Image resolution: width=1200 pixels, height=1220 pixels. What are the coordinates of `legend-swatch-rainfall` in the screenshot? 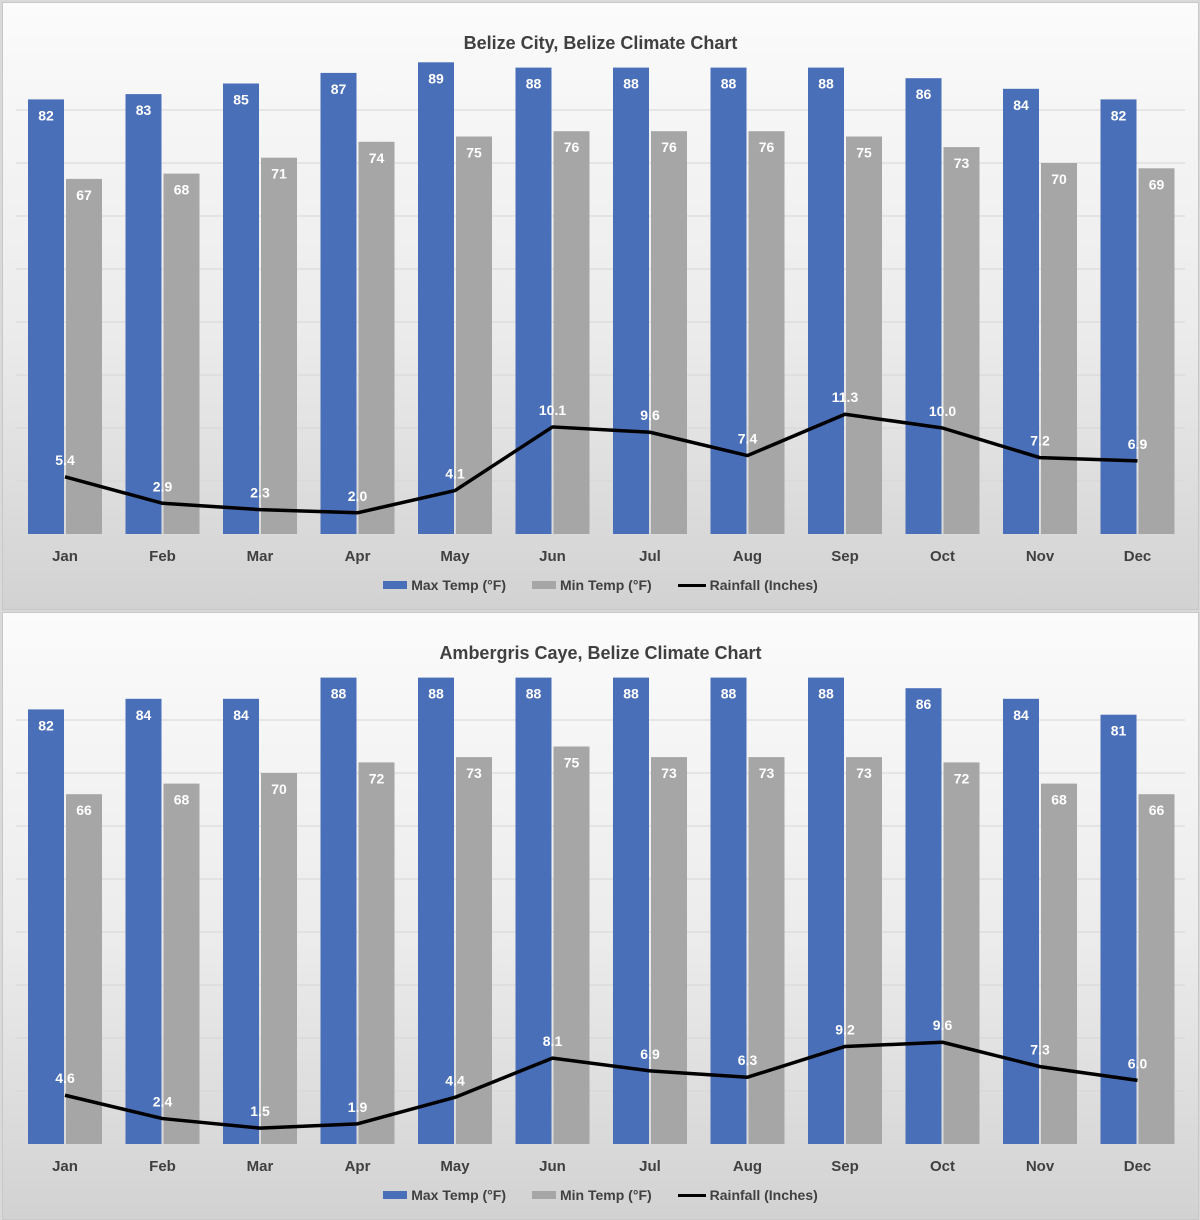 It's located at (691, 585).